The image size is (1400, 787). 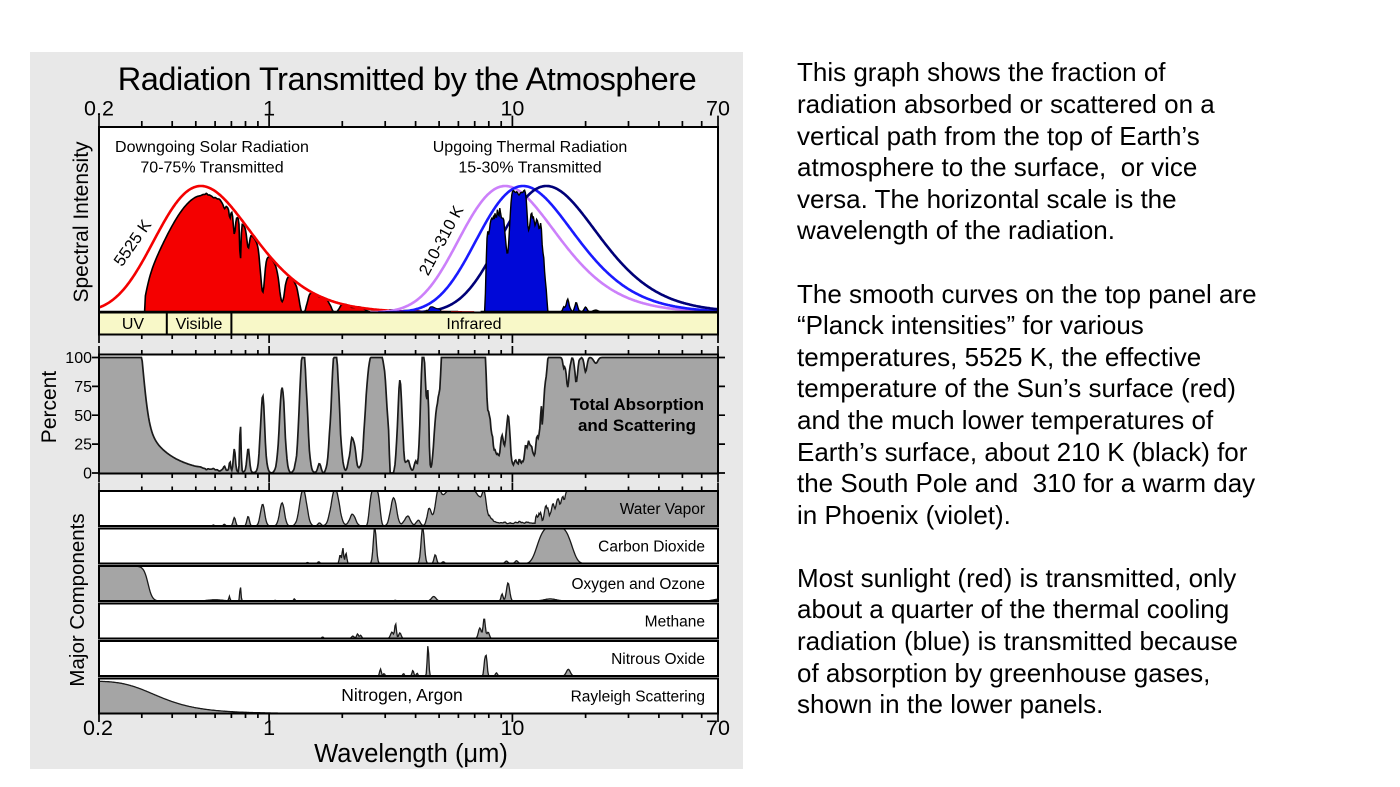 I want to click on svg-text: 75, so click(x=83, y=387).